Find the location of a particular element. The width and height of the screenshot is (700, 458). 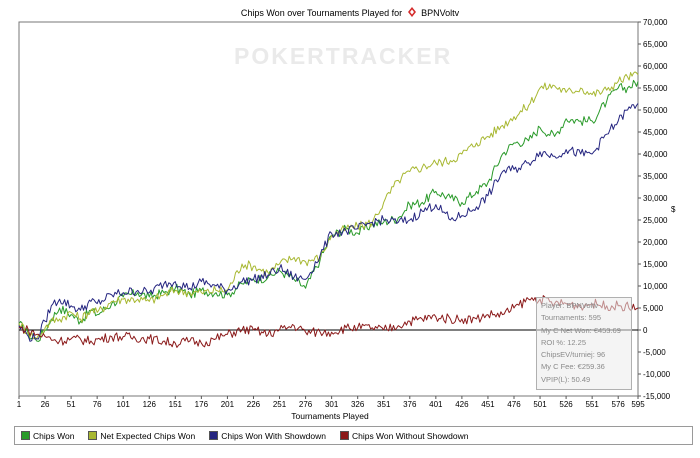

x-axis-label: Tournaments Played is located at coordinates (330, 416).